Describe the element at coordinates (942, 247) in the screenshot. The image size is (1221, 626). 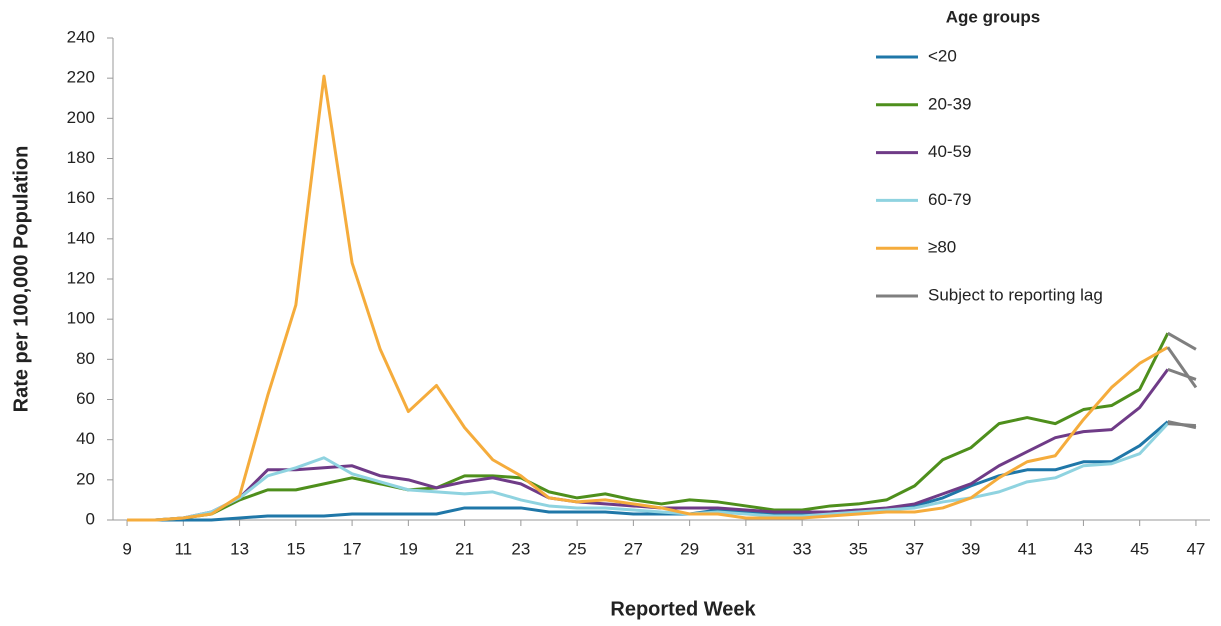
I see `legend-label: ≥80` at that location.